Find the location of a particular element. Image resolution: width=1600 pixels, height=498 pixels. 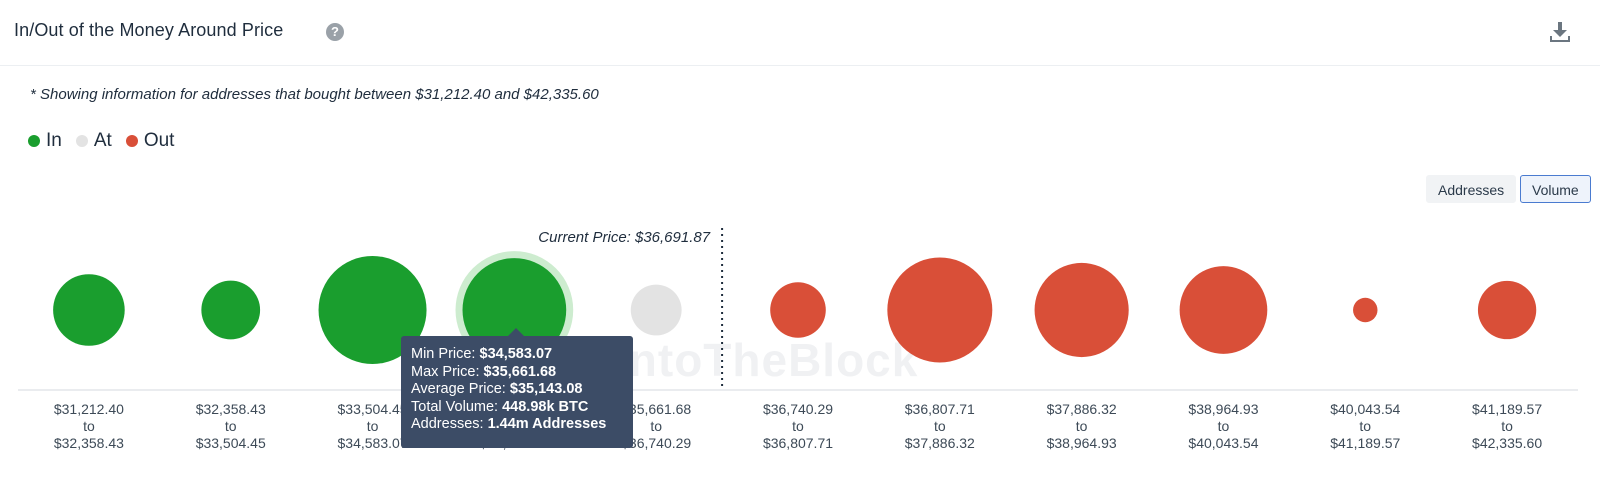

volume-toggle-button: Volume is located at coordinates (1555, 189).